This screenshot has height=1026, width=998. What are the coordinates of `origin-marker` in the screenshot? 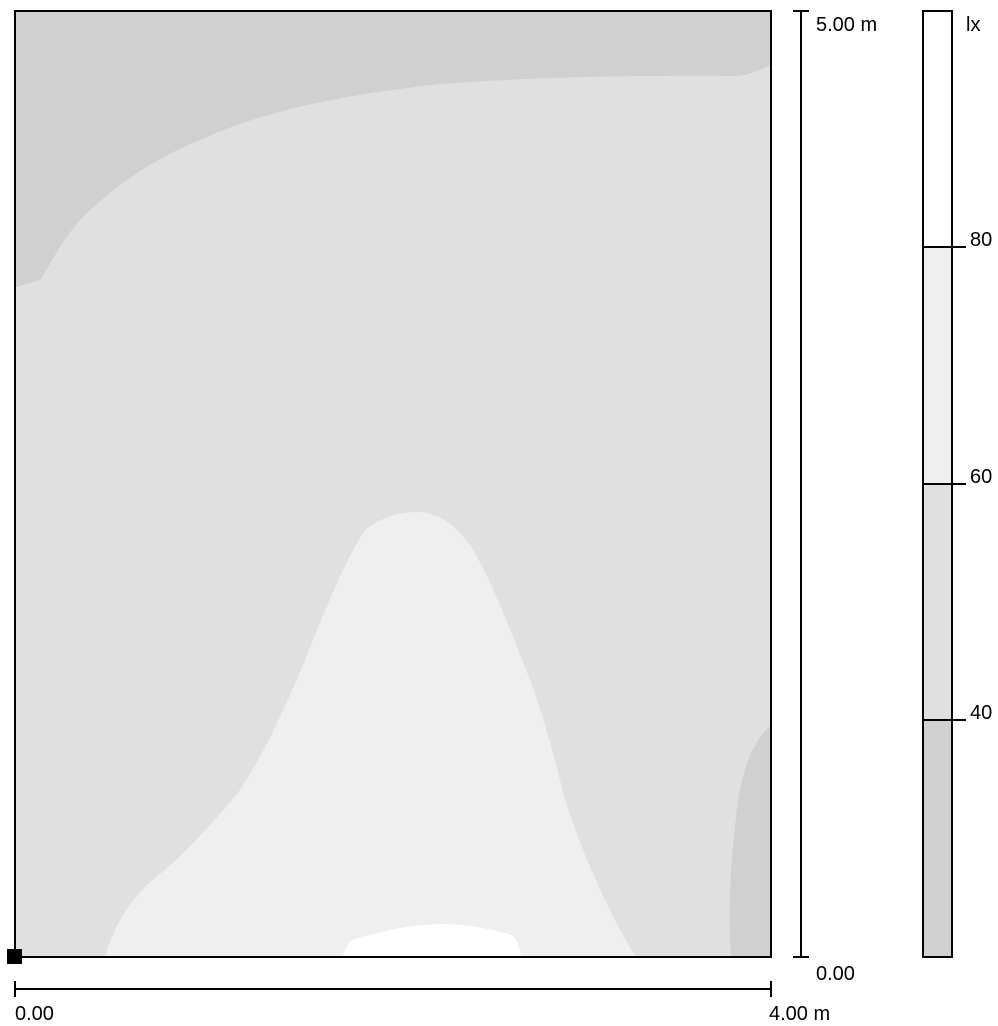 It's located at (14, 956).